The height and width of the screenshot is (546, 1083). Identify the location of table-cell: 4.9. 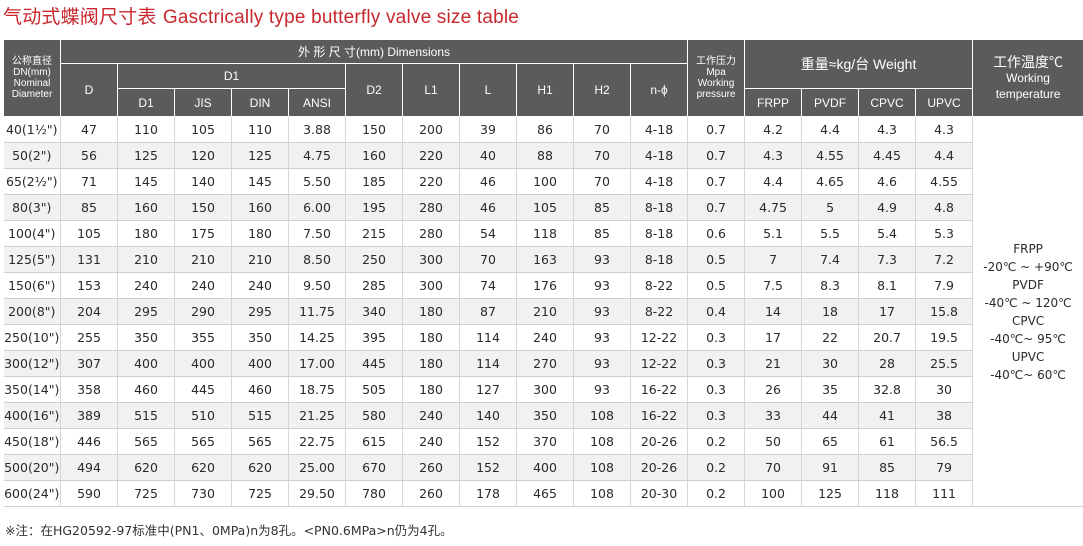
(887, 207).